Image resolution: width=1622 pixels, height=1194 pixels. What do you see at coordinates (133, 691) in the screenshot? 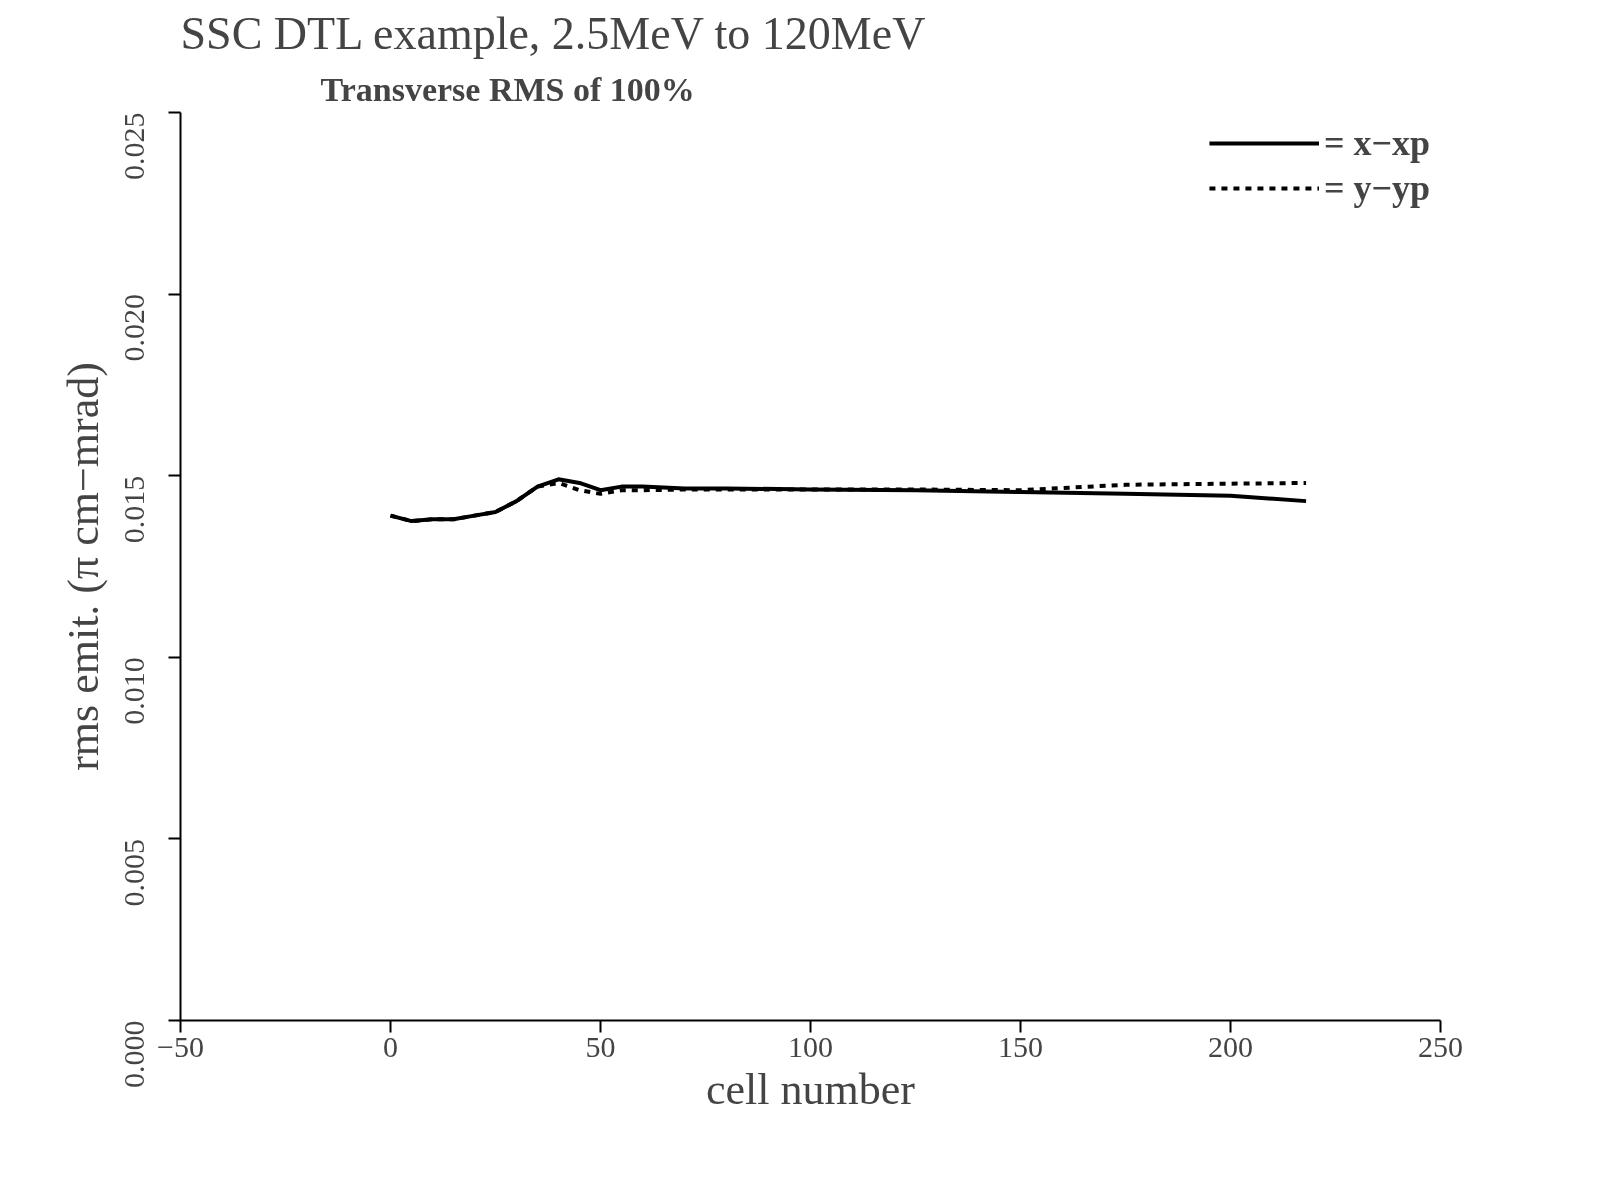
I see `y-tick-label: 0.010` at bounding box center [133, 691].